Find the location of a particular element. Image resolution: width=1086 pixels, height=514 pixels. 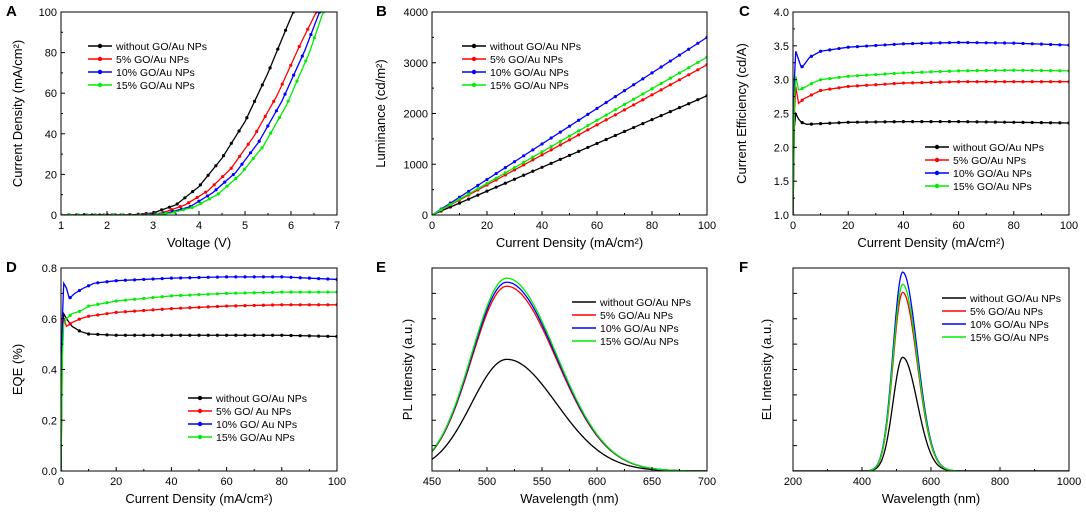

y-tick-label: 60 is located at coordinates (51, 94).